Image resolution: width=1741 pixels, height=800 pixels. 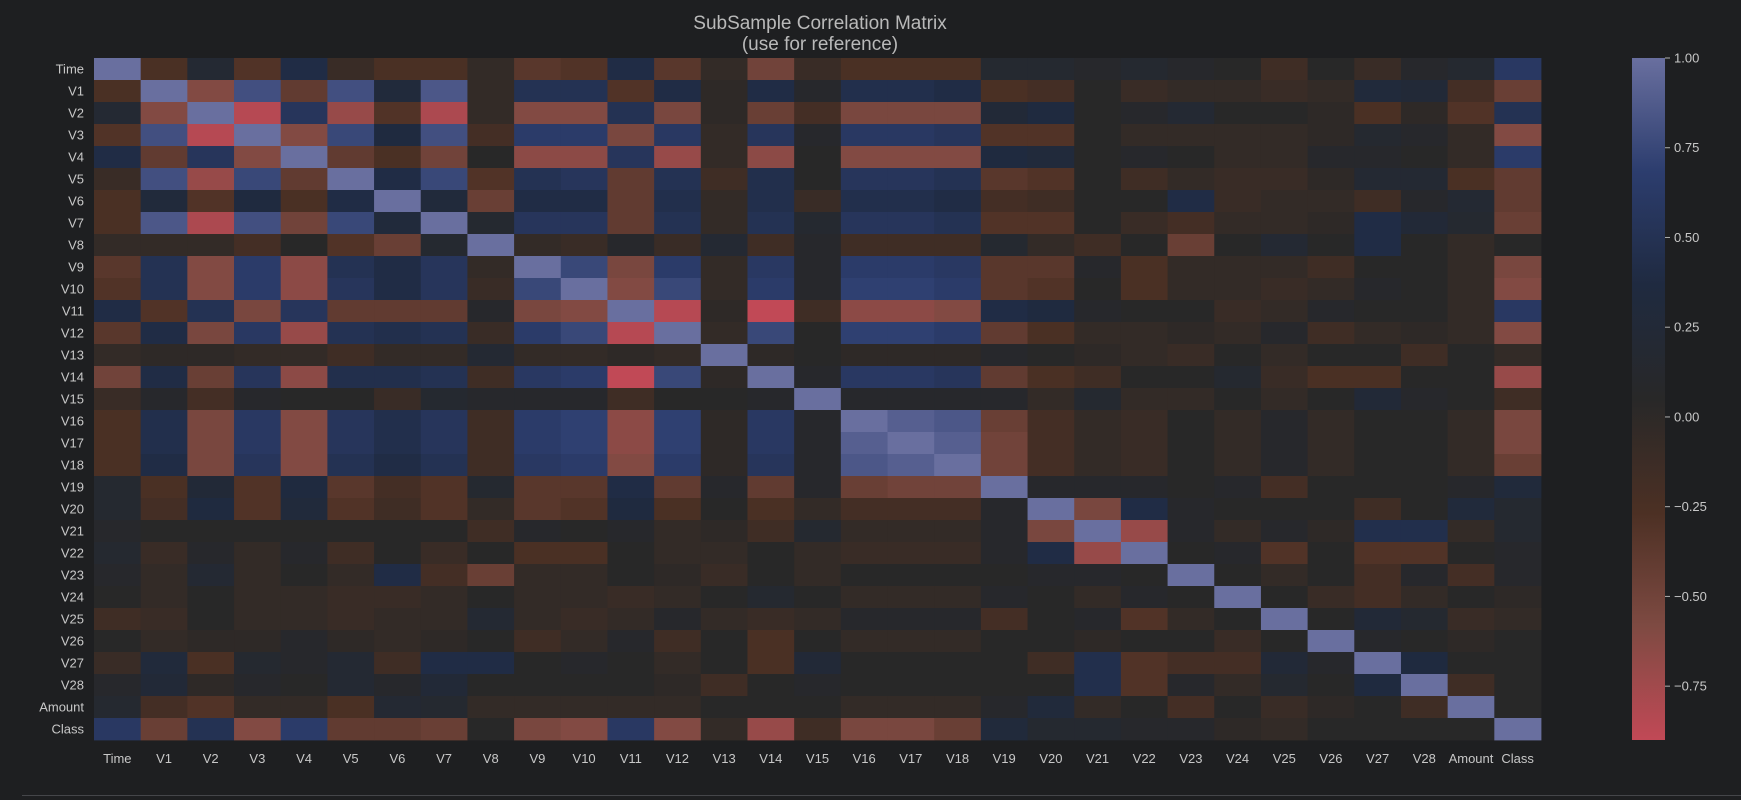 I want to click on y-tick-label: V3, so click(x=76, y=135).